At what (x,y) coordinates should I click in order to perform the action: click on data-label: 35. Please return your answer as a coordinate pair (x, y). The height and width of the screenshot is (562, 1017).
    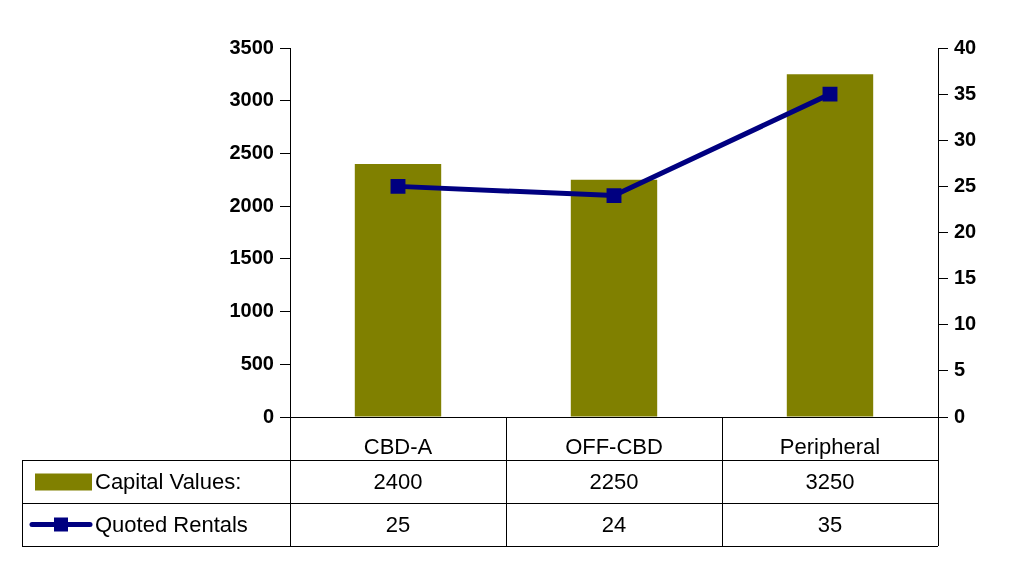
    Looking at the image, I should click on (830, 524).